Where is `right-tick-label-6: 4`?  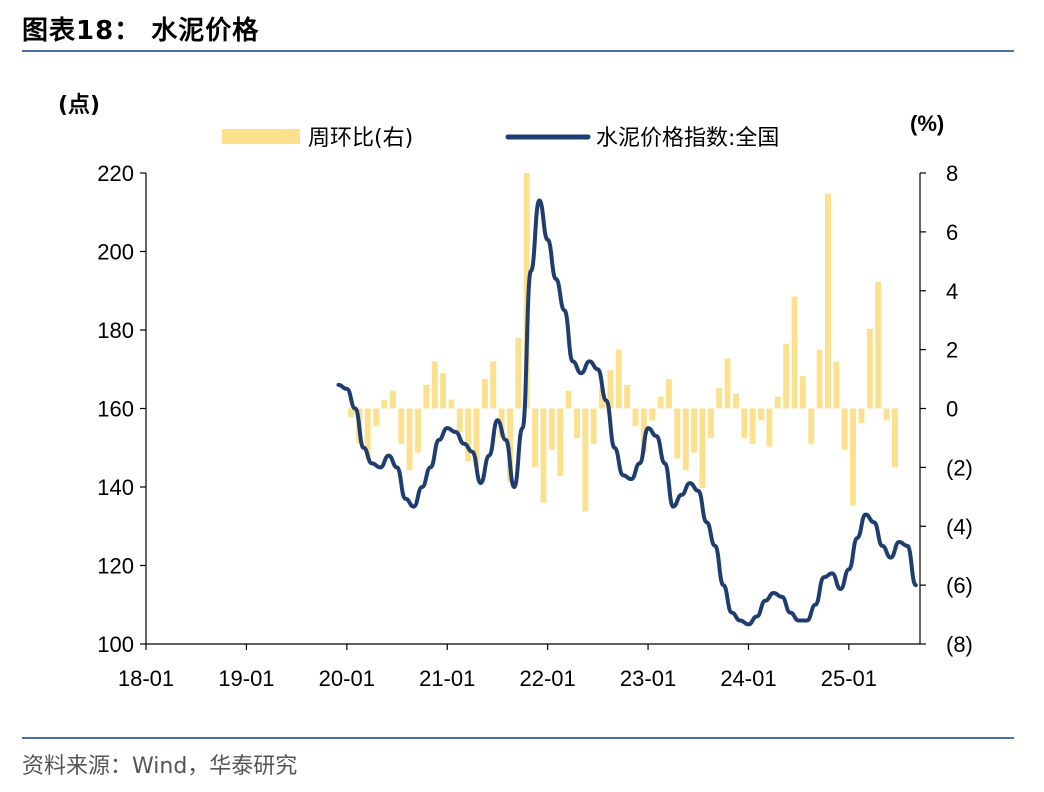 right-tick-label-6: 4 is located at coordinates (952, 291).